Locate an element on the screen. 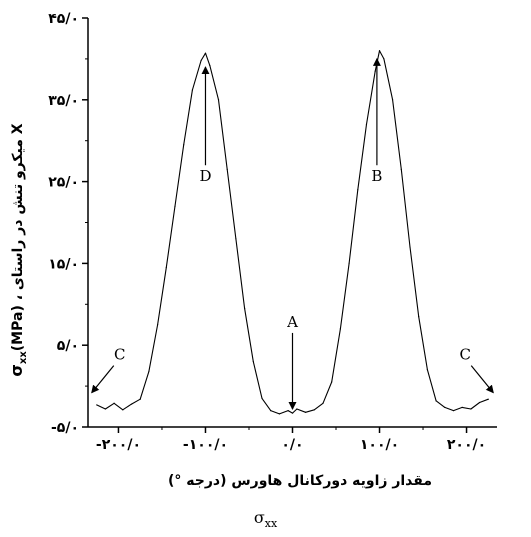 The width and height of the screenshot is (531, 537). svg-text:σxx(MPa) ، میکرو تنش در راستای: σxx(MPa) ، میکرو تنش در راستای X is located at coordinates (18, 249).